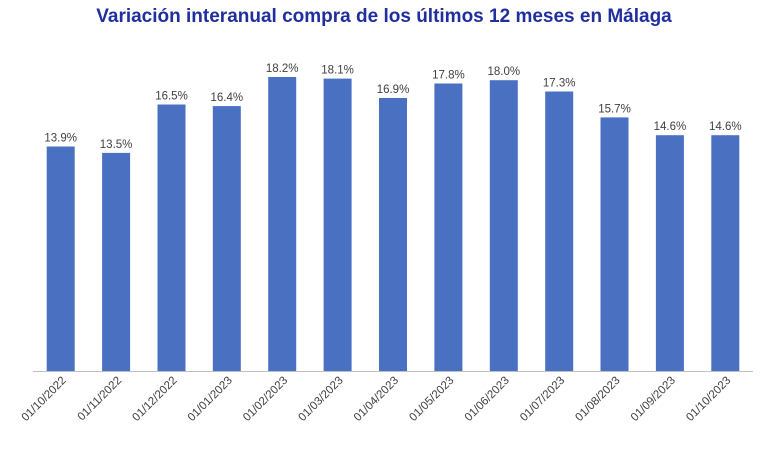 Image resolution: width=768 pixels, height=461 pixels. Describe the element at coordinates (448, 76) in the screenshot. I see `data-label-7: 17.8%` at that location.